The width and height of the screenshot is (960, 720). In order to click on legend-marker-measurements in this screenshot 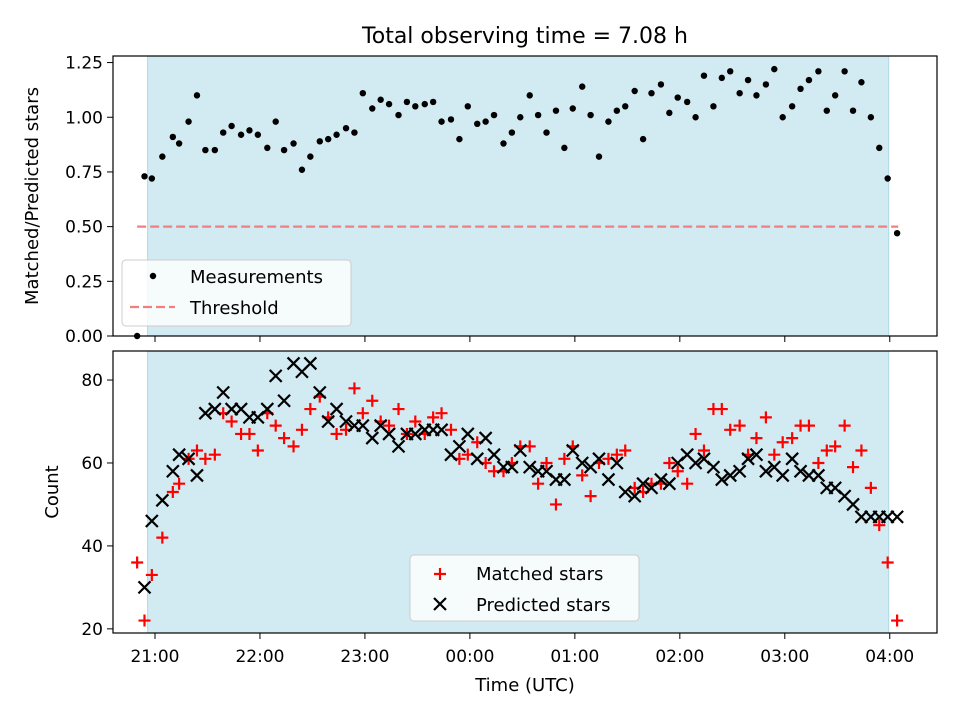, I will do `click(153, 276)`.